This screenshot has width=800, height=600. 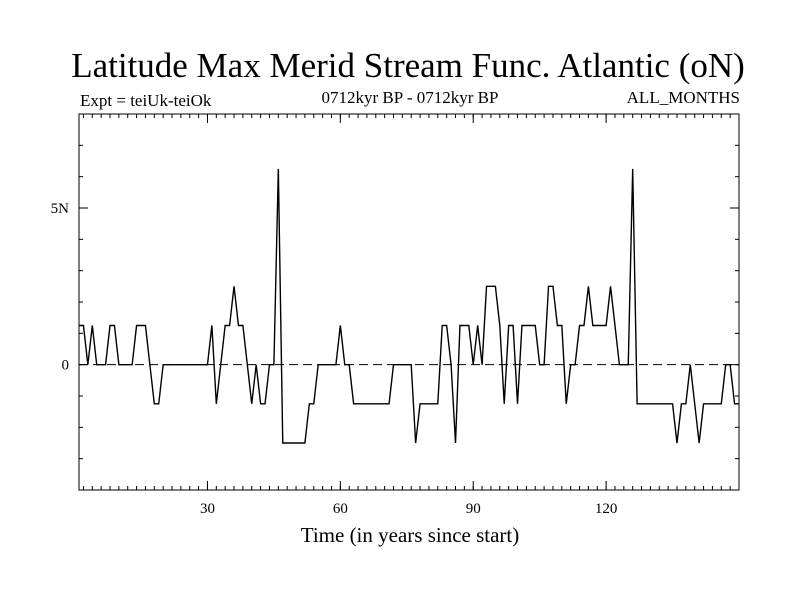 What do you see at coordinates (66, 366) in the screenshot?
I see `y-tick-label: 0` at bounding box center [66, 366].